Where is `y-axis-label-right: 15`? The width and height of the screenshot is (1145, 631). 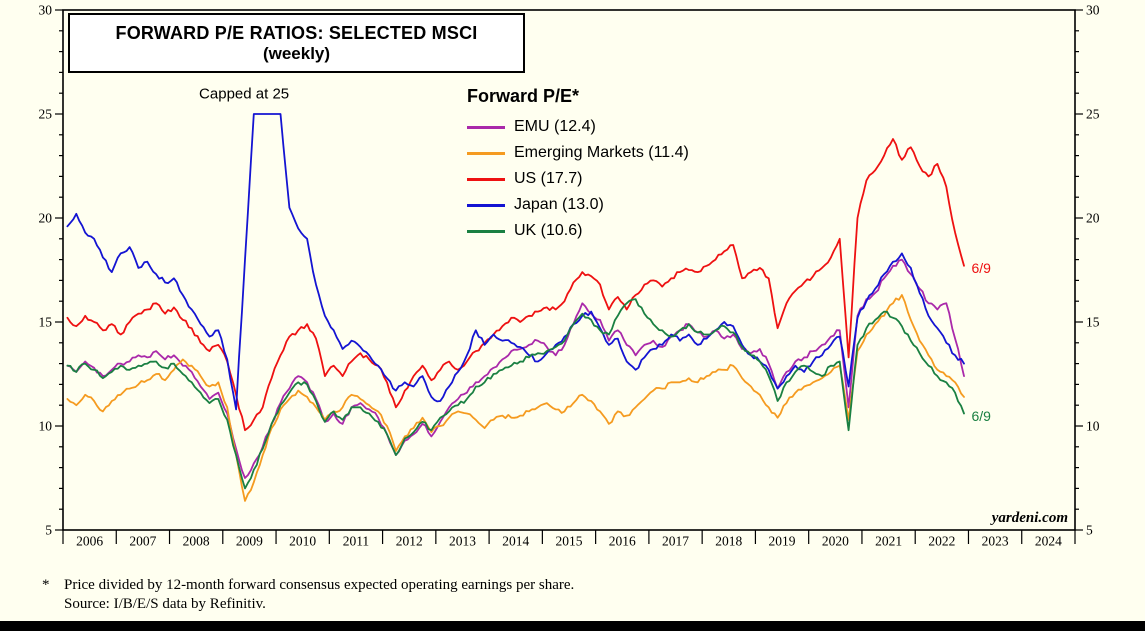 y-axis-label-right: 15 is located at coordinates (1093, 322).